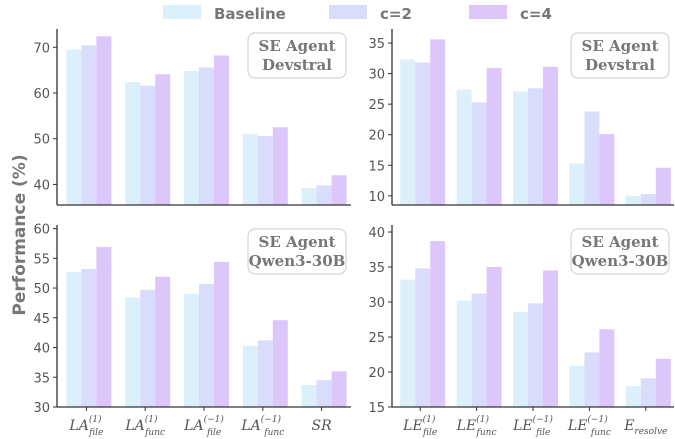 The width and height of the screenshot is (675, 439). Describe the element at coordinates (203, 426) in the screenshot. I see `x-tick-label: LA(−1) file` at that location.